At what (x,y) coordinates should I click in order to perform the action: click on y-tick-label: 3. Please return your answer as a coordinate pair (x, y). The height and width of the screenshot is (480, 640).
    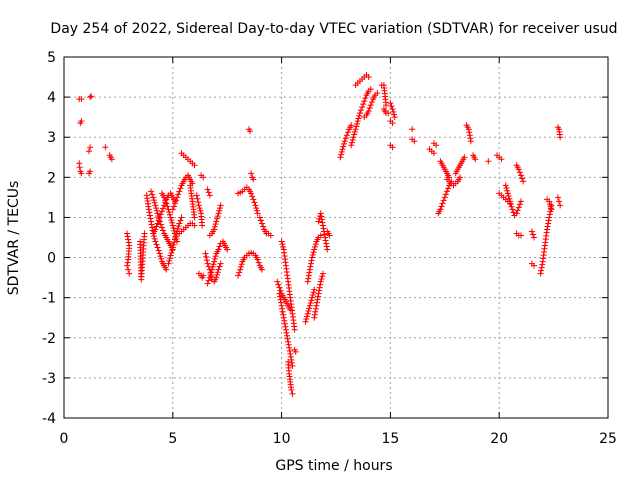
    Looking at the image, I should click on (51, 138).